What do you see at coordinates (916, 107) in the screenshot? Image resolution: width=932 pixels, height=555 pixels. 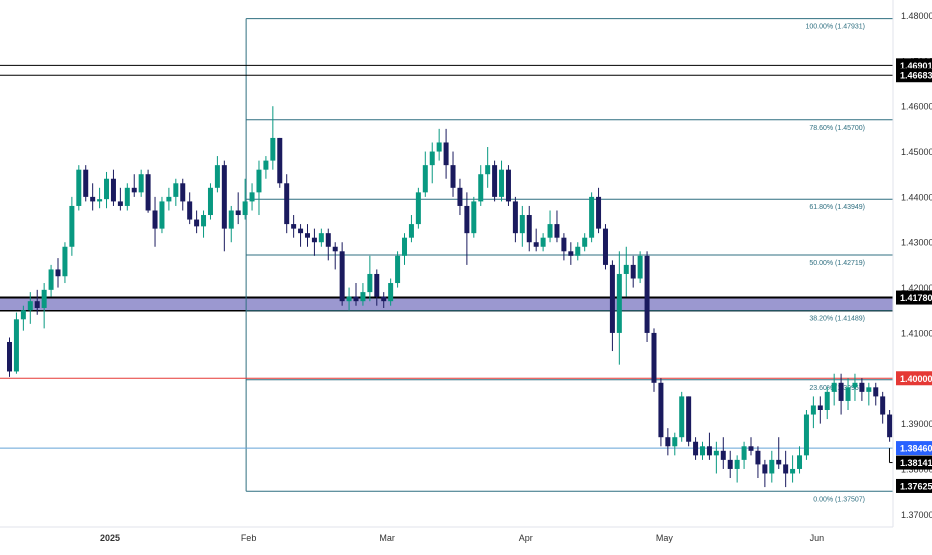 I see `price-axis-tick-label: 1.46000` at bounding box center [916, 107].